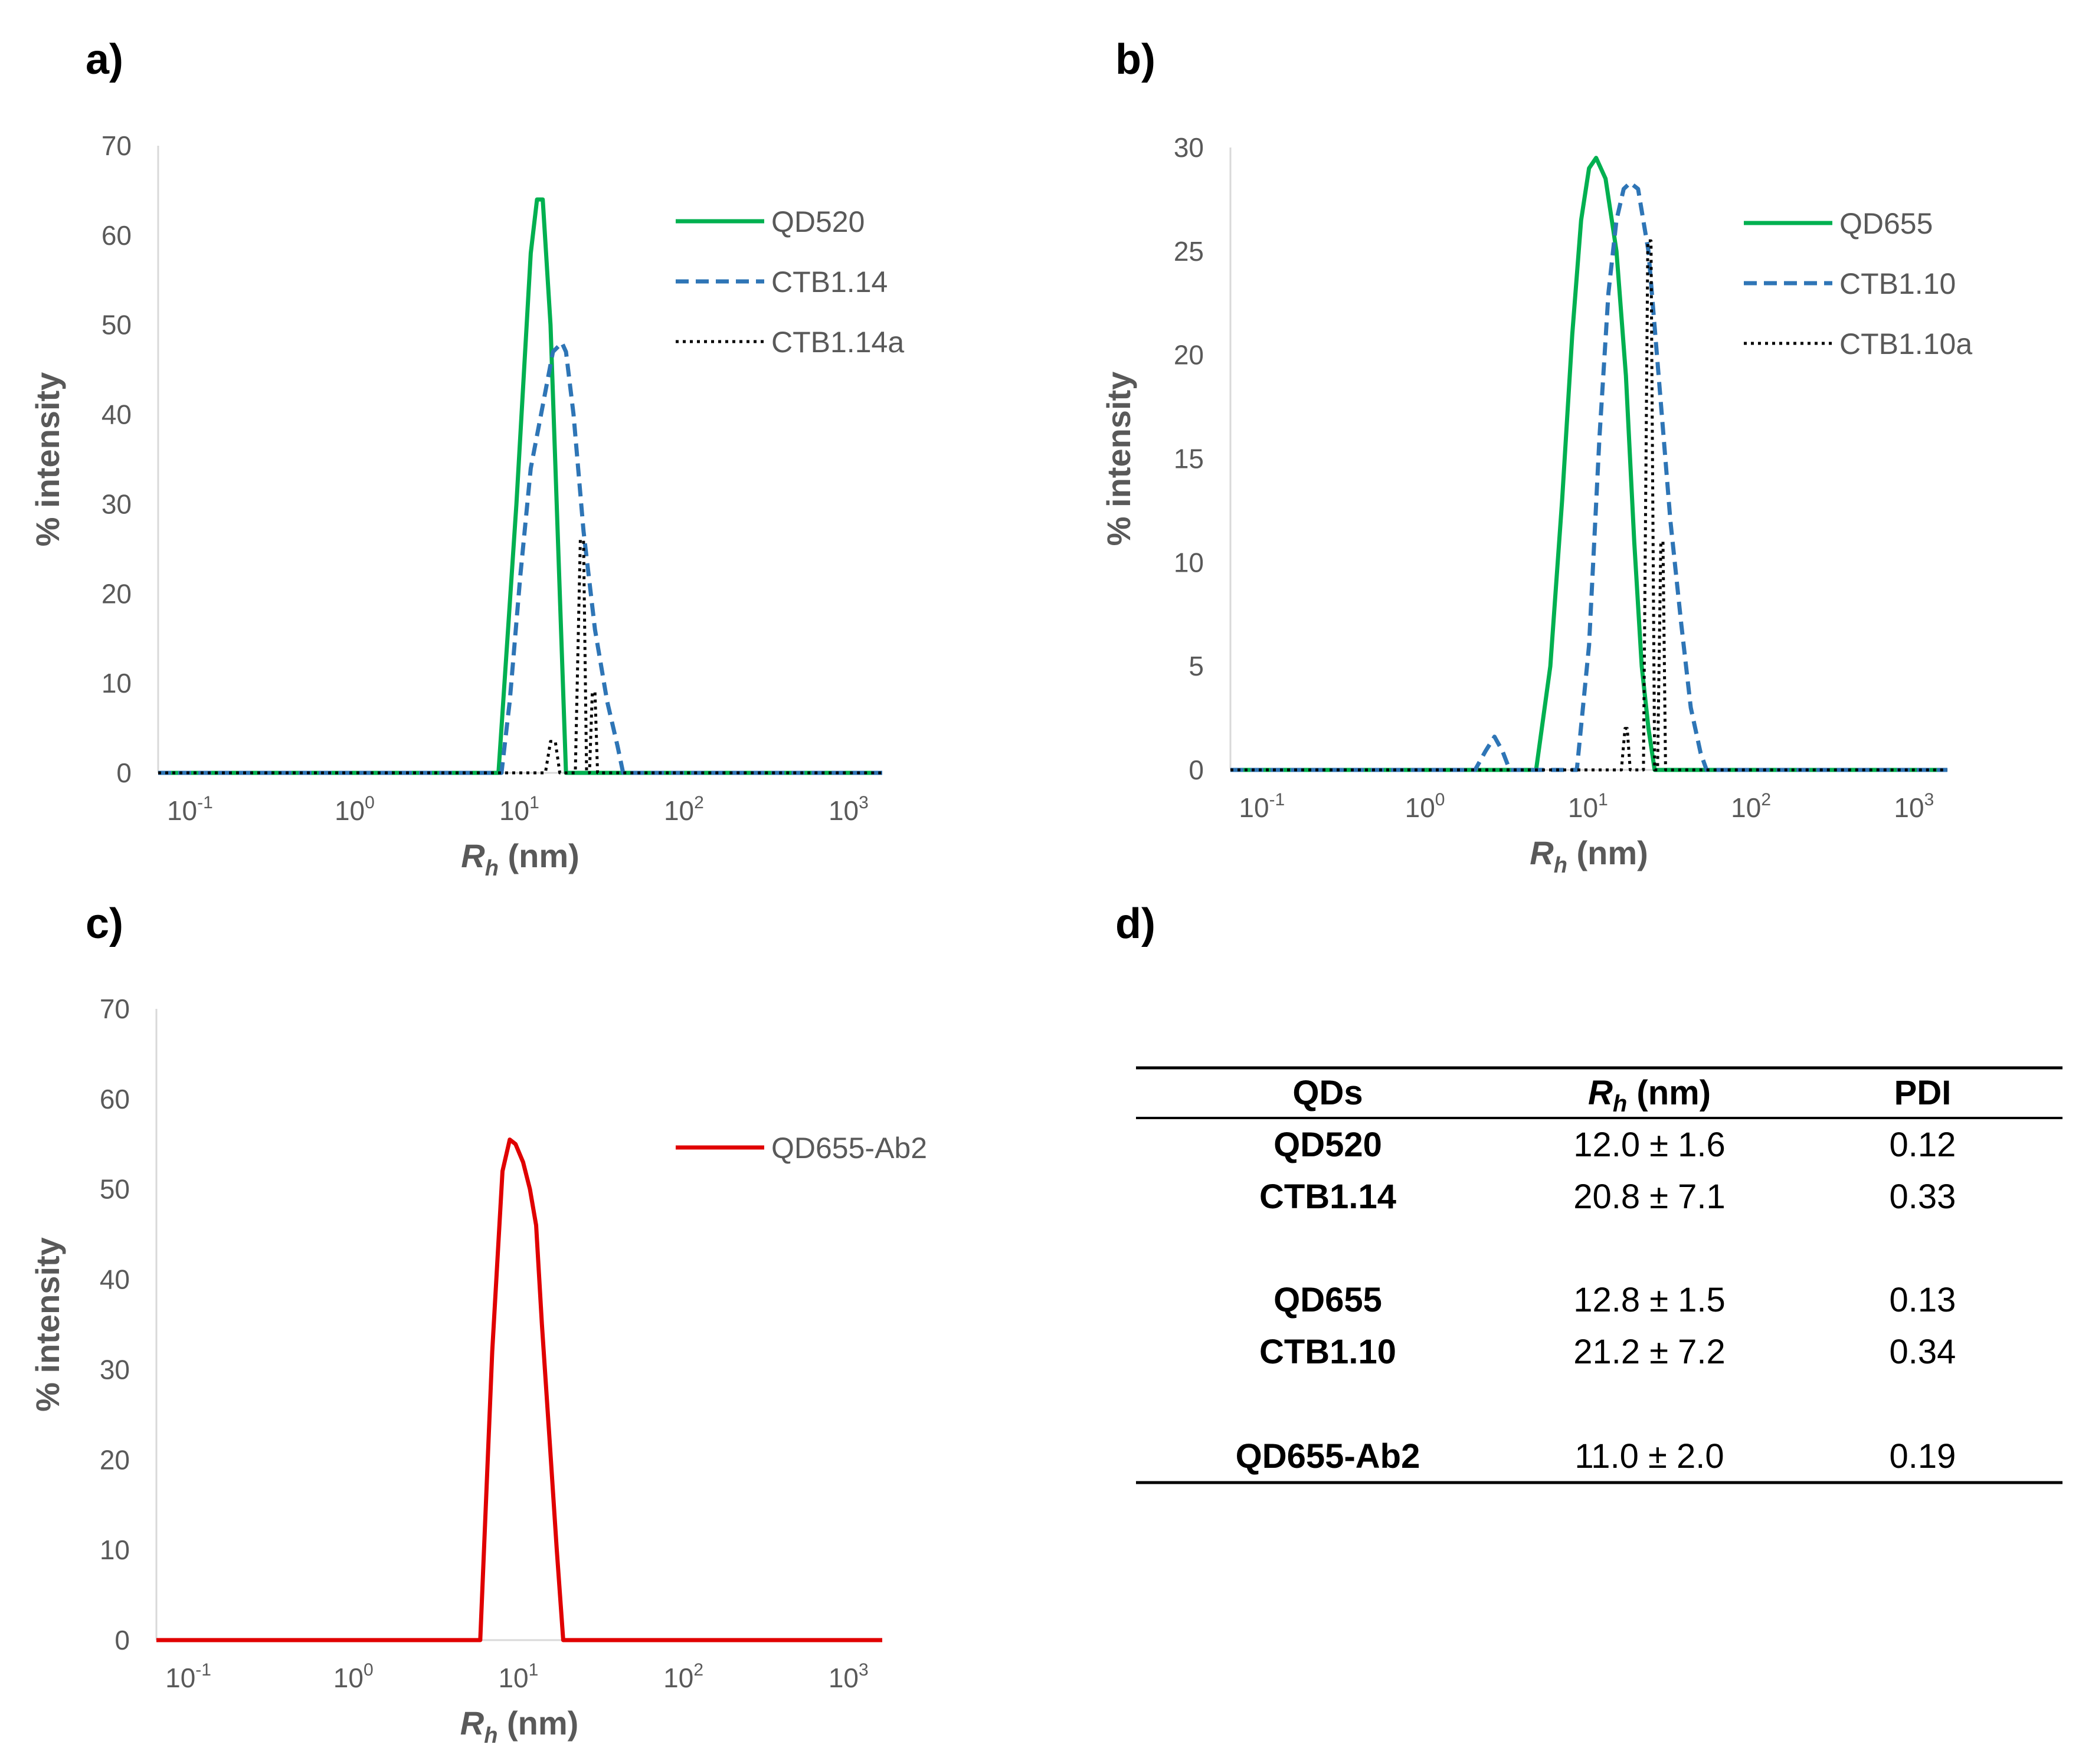 This screenshot has height=1764, width=2092. Describe the element at coordinates (1328, 1300) in the screenshot. I see `table-cell-name: QD655` at that location.